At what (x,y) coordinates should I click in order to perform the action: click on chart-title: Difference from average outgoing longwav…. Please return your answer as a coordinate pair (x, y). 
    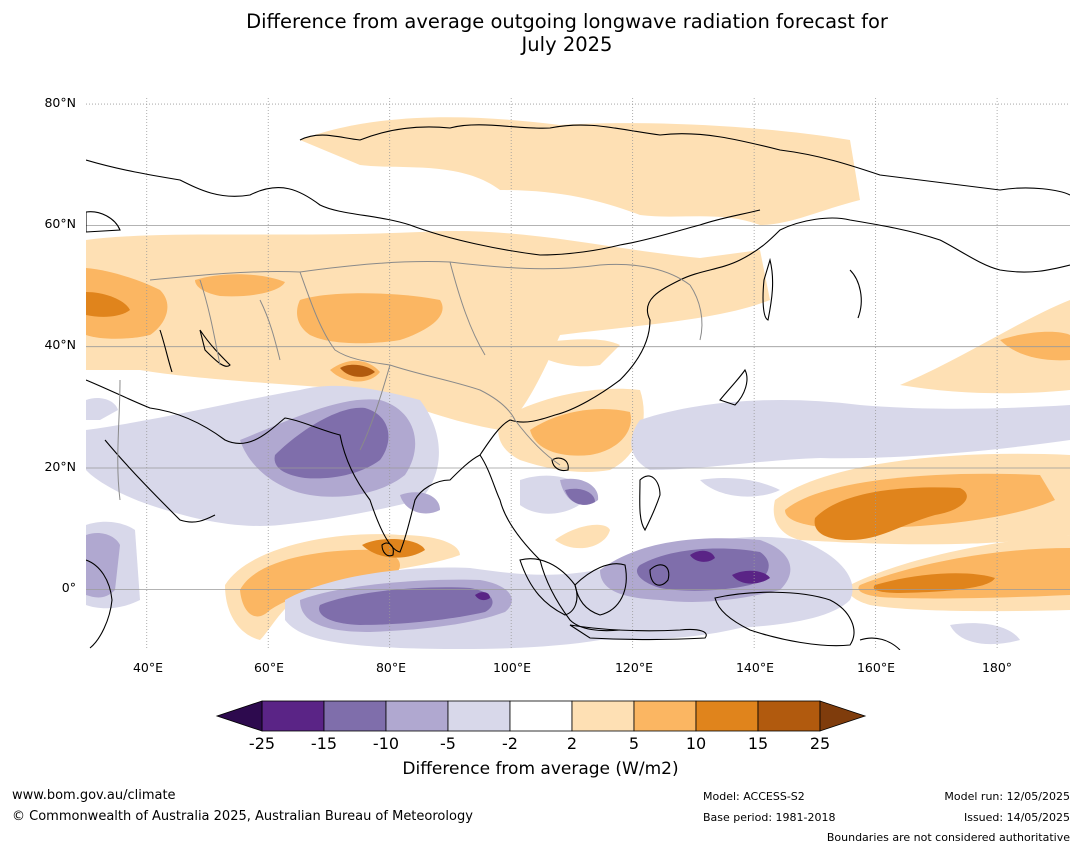
    Looking at the image, I should click on (540, 33).